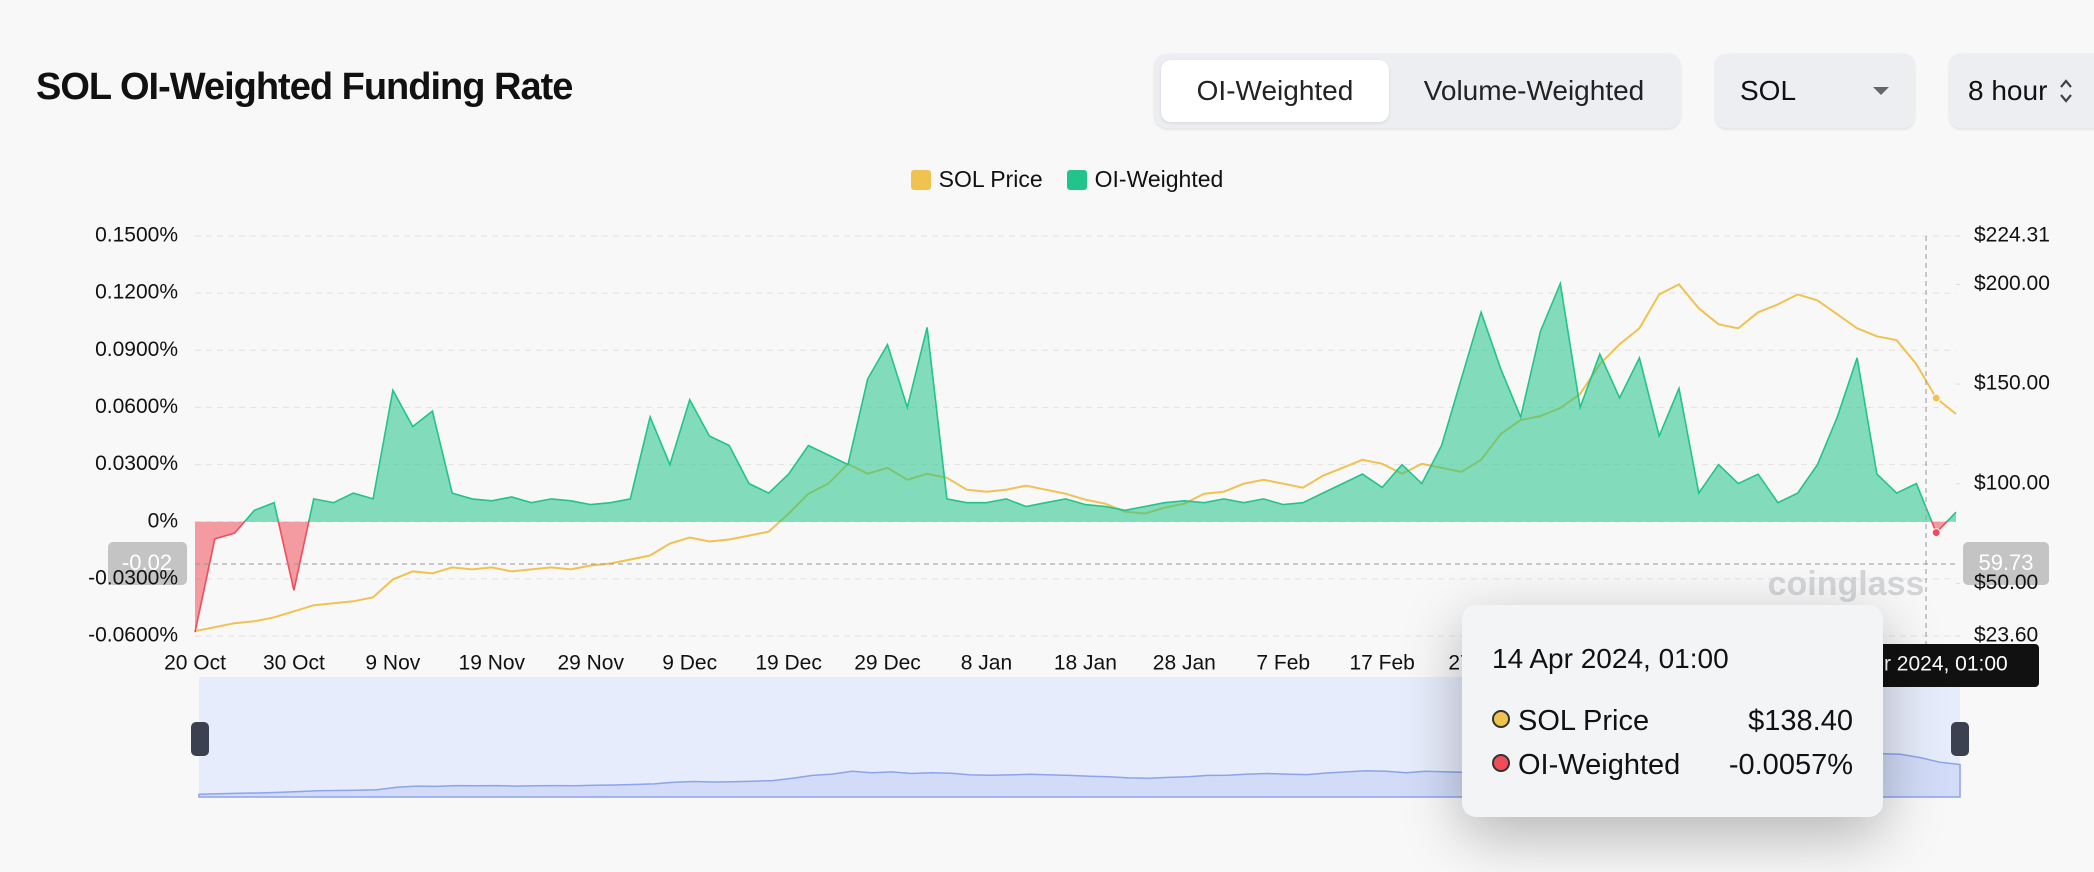 Image resolution: width=2094 pixels, height=872 pixels. Describe the element at coordinates (1184, 663) in the screenshot. I see `x-tick-label: 28 Jan` at that location.